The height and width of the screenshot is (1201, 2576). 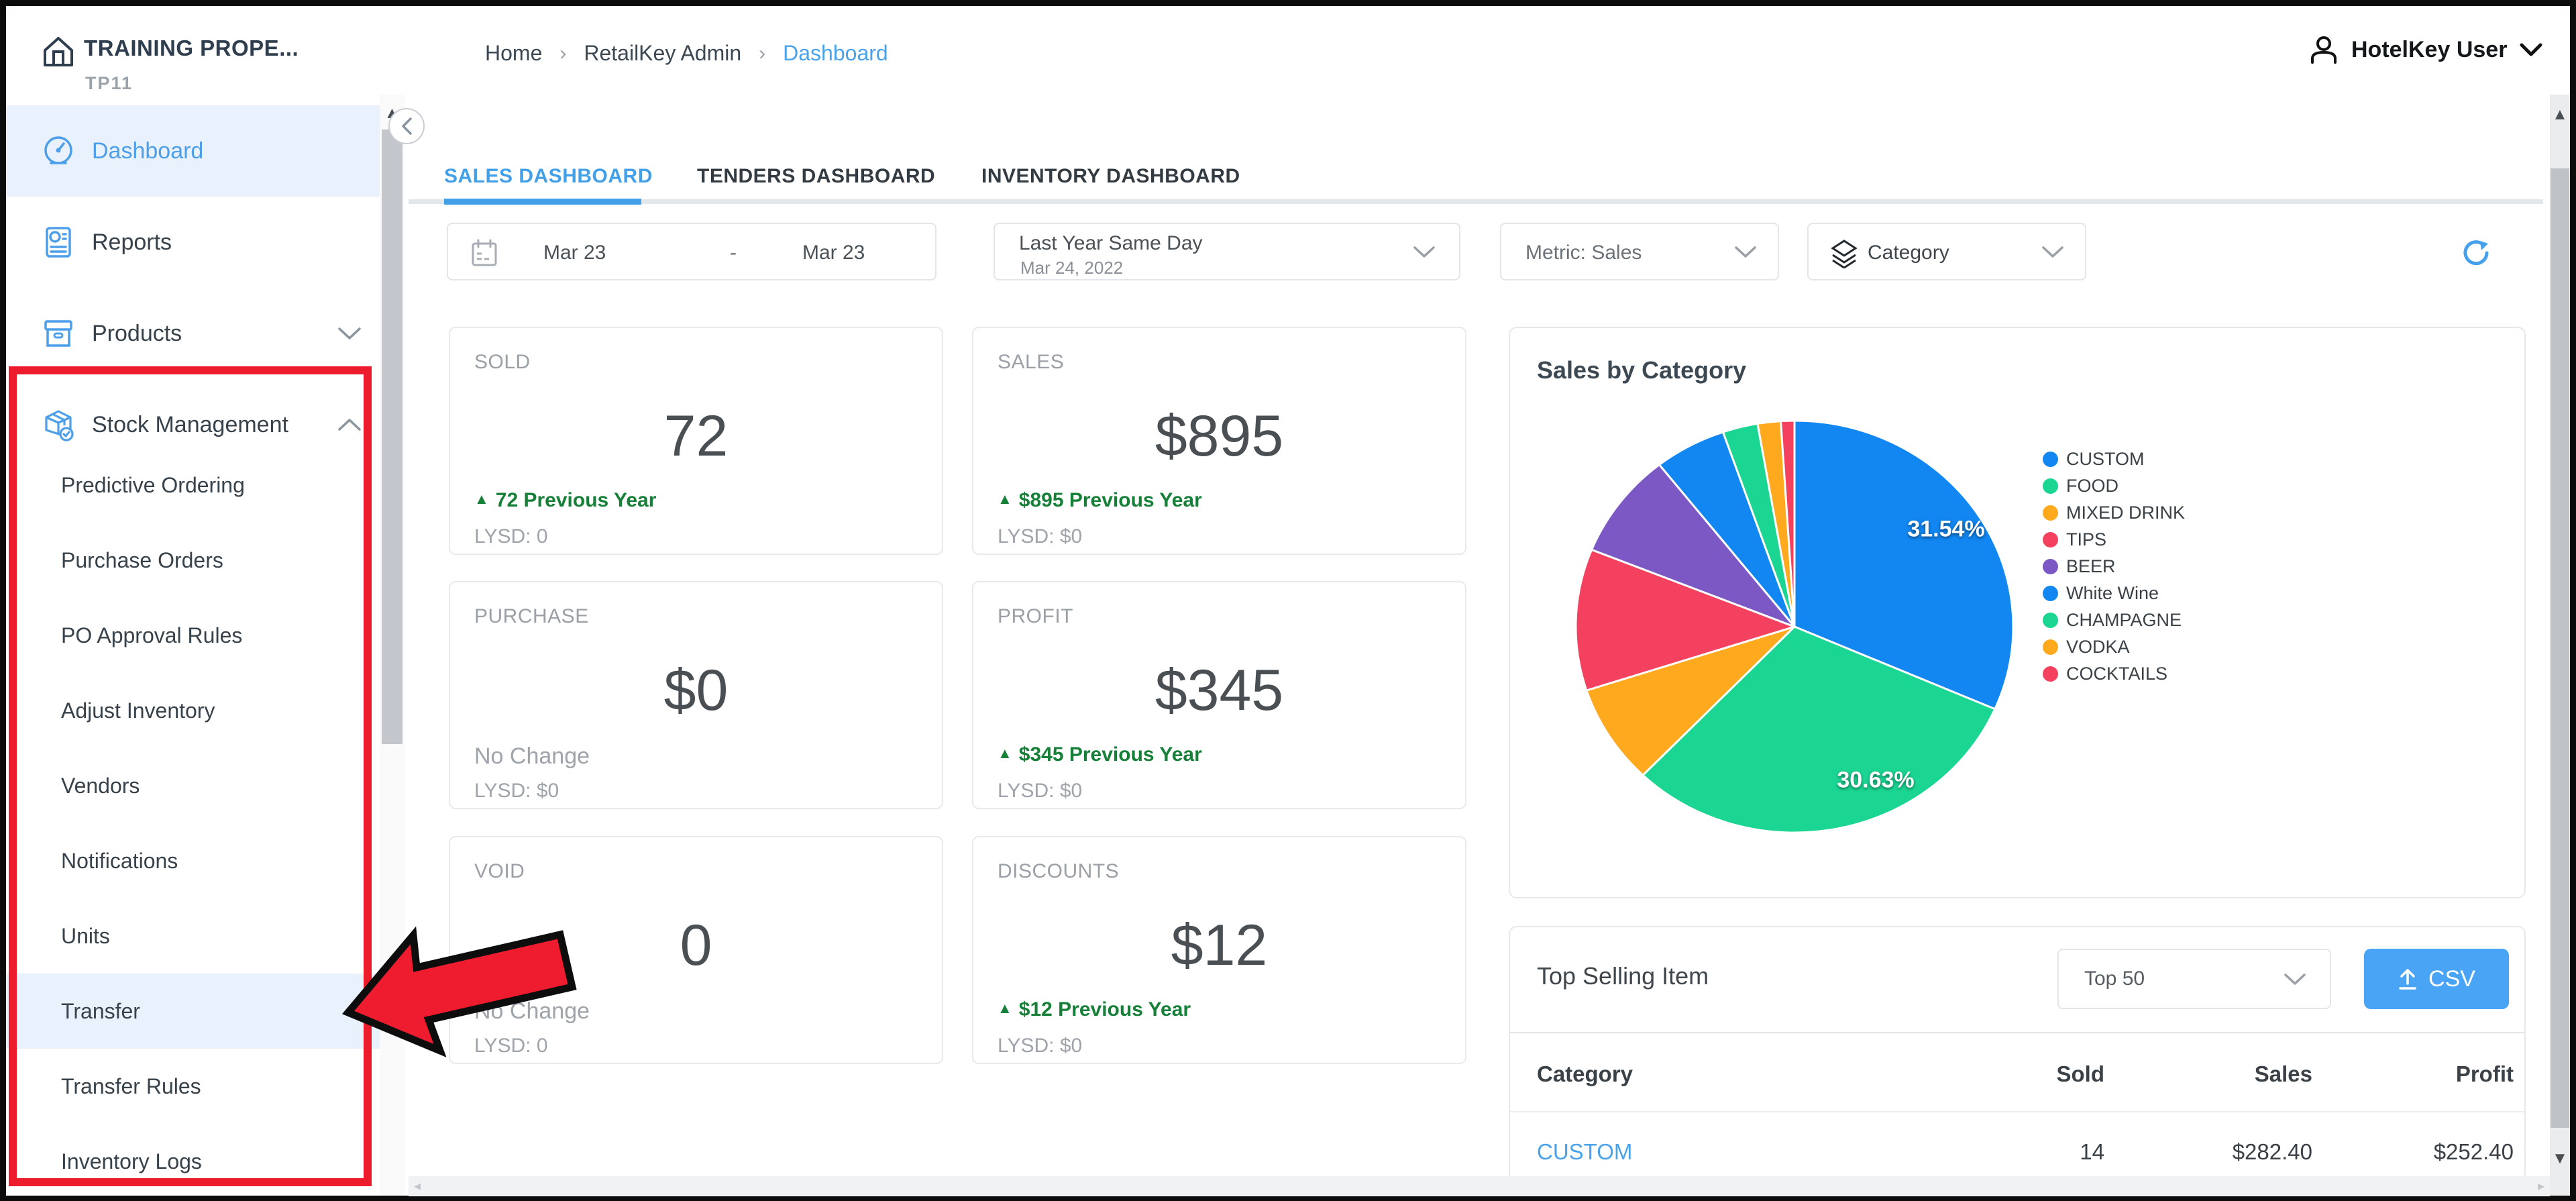 What do you see at coordinates (2407, 979) in the screenshot?
I see `upload-icon` at bounding box center [2407, 979].